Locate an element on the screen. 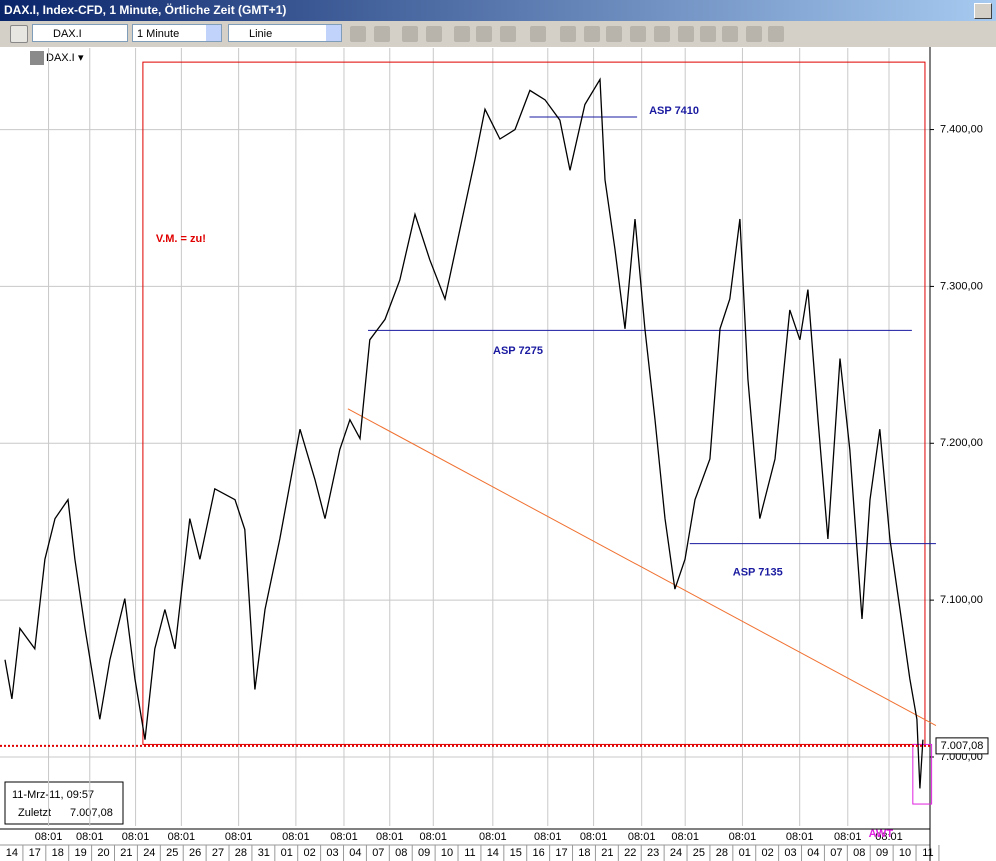 Image resolution: width=996 pixels, height=861 pixels. interval-combo: 1 Minute is located at coordinates (177, 33).